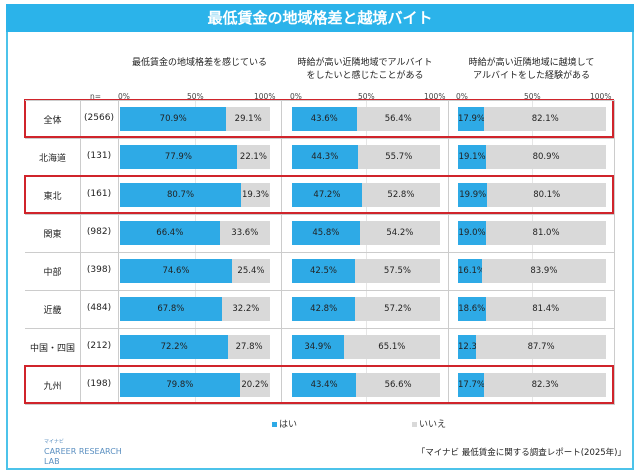 This screenshot has width=640, height=476. Describe the element at coordinates (96, 96) in the screenshot. I see `n-label: n=` at that location.